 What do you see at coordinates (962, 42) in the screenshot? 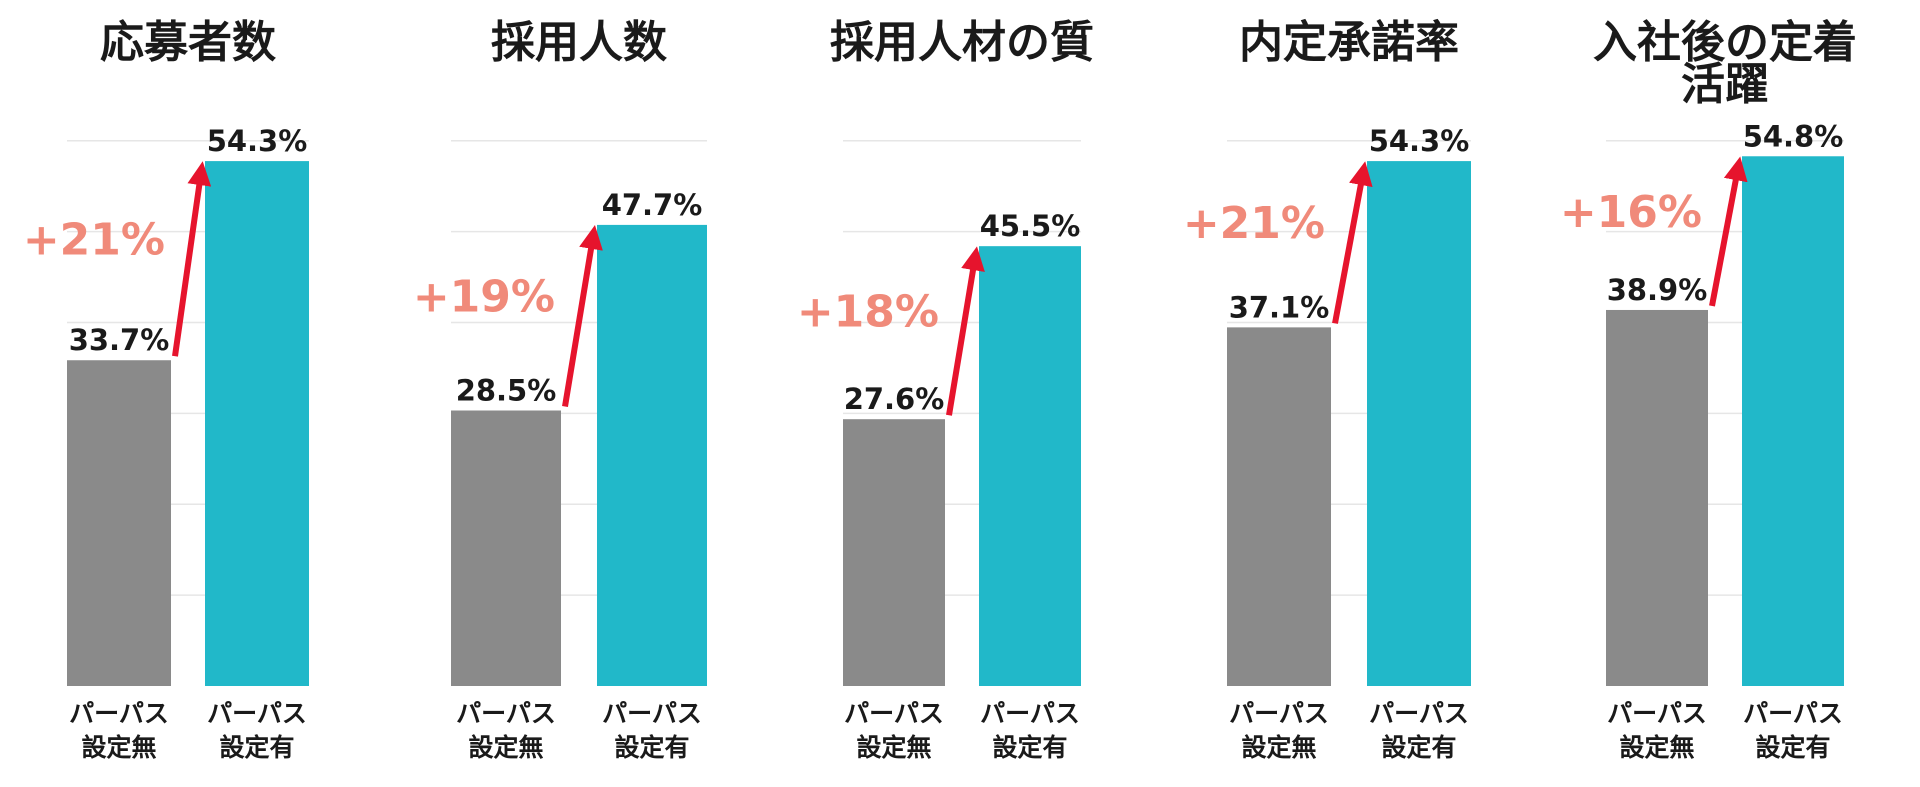
I see `chart-title: 採用人材の質` at bounding box center [962, 42].